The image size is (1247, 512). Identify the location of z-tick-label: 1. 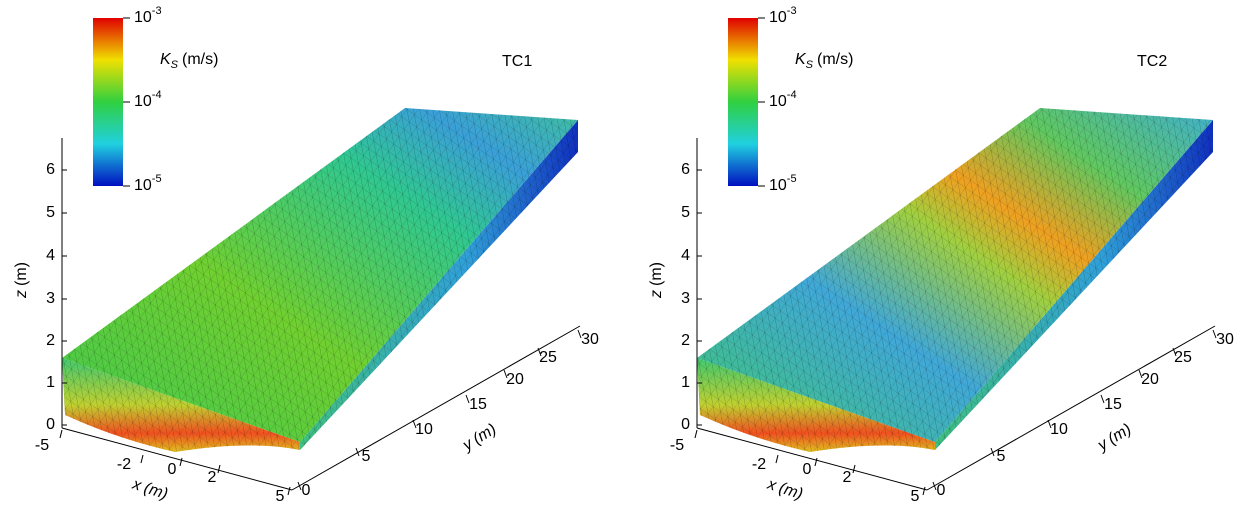
(50, 382).